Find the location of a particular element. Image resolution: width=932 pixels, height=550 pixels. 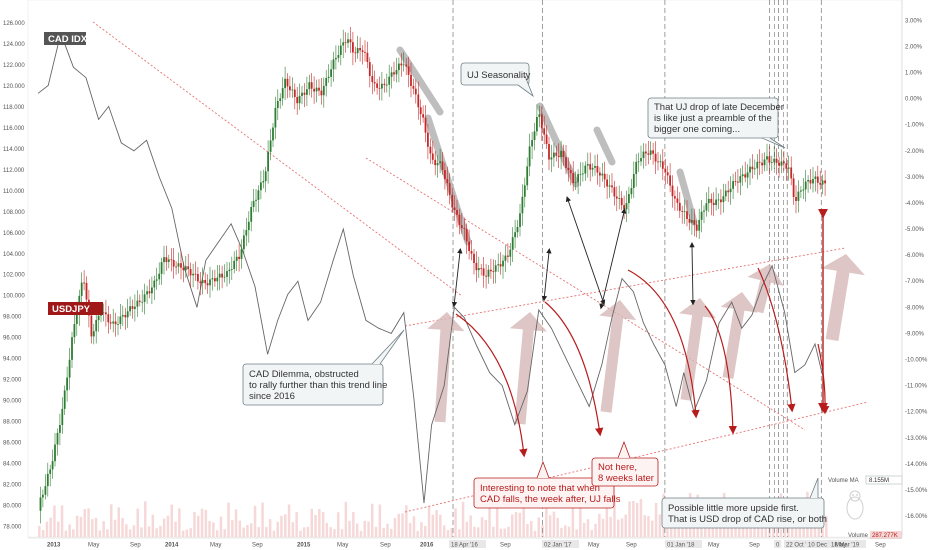

not-here-callout: Not here, 8 weeks later is located at coordinates (625, 463).